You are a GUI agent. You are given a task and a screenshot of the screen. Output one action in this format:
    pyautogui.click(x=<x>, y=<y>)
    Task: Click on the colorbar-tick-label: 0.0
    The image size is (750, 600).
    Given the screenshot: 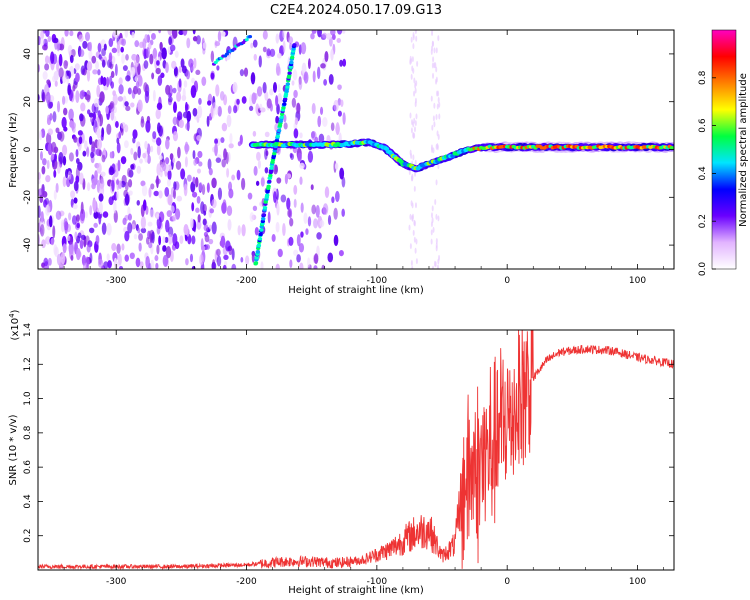 What is the action you would take?
    pyautogui.click(x=703, y=269)
    